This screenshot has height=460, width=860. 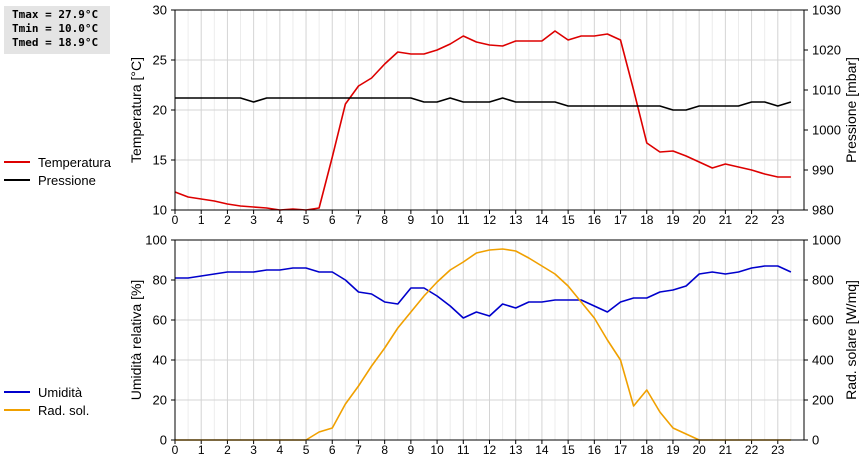 I want to click on y-axis-label: Umidità relativa [%], so click(x=136, y=340).